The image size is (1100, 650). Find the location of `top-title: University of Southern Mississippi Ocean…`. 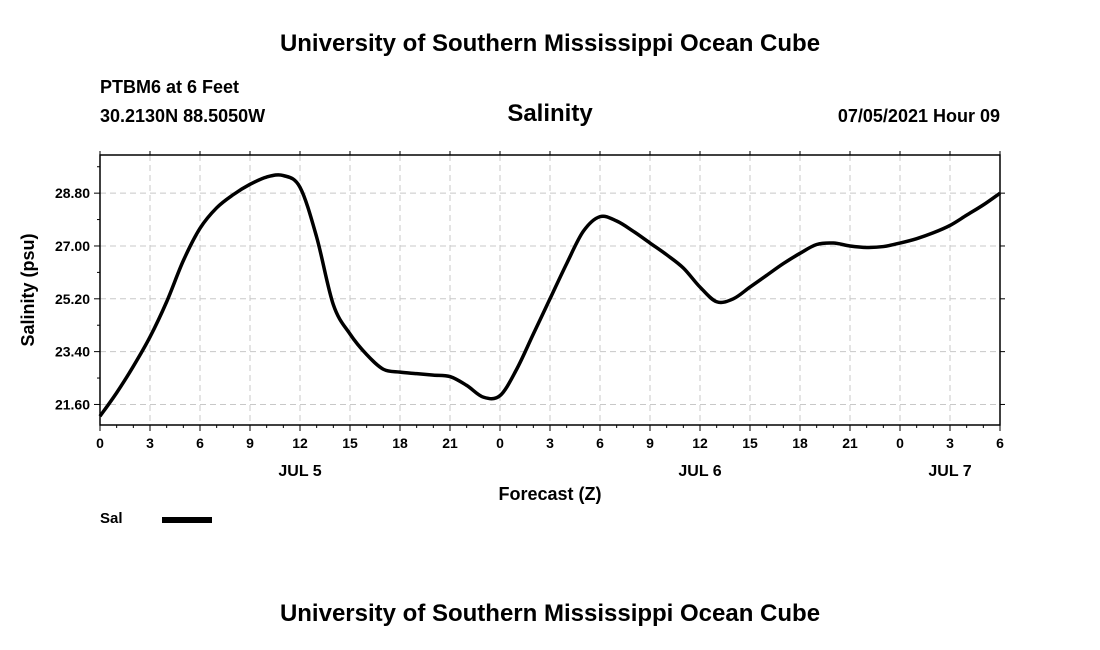

top-title: University of Southern Mississippi Ocean… is located at coordinates (550, 43).